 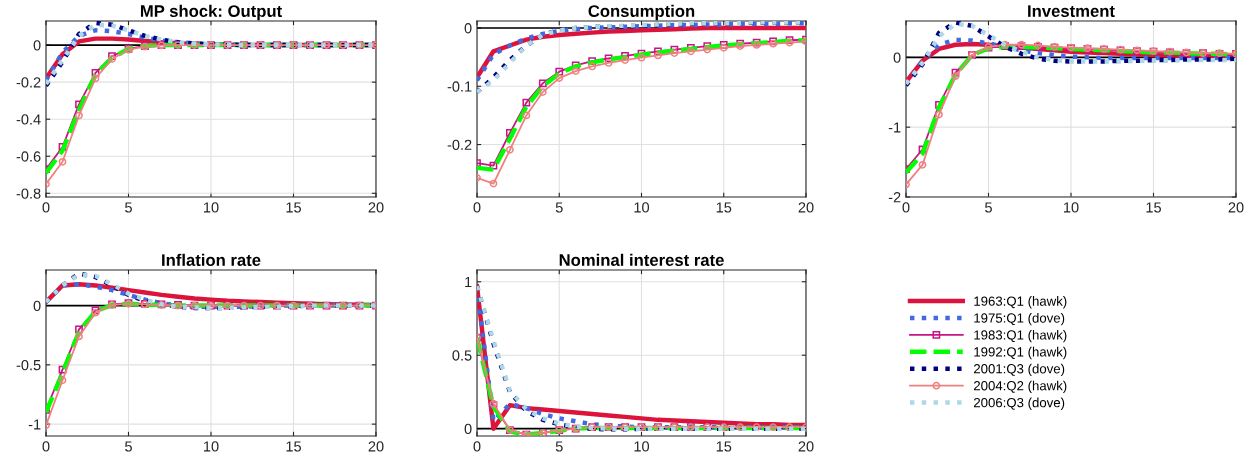 I want to click on y-tick-label: -0.1, so click(x=459, y=86).